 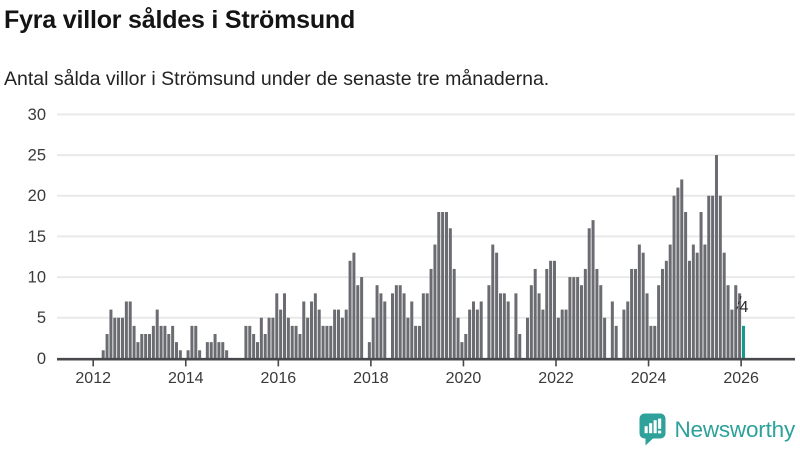 What do you see at coordinates (741, 378) in the screenshot?
I see `x-axis-label: 2026` at bounding box center [741, 378].